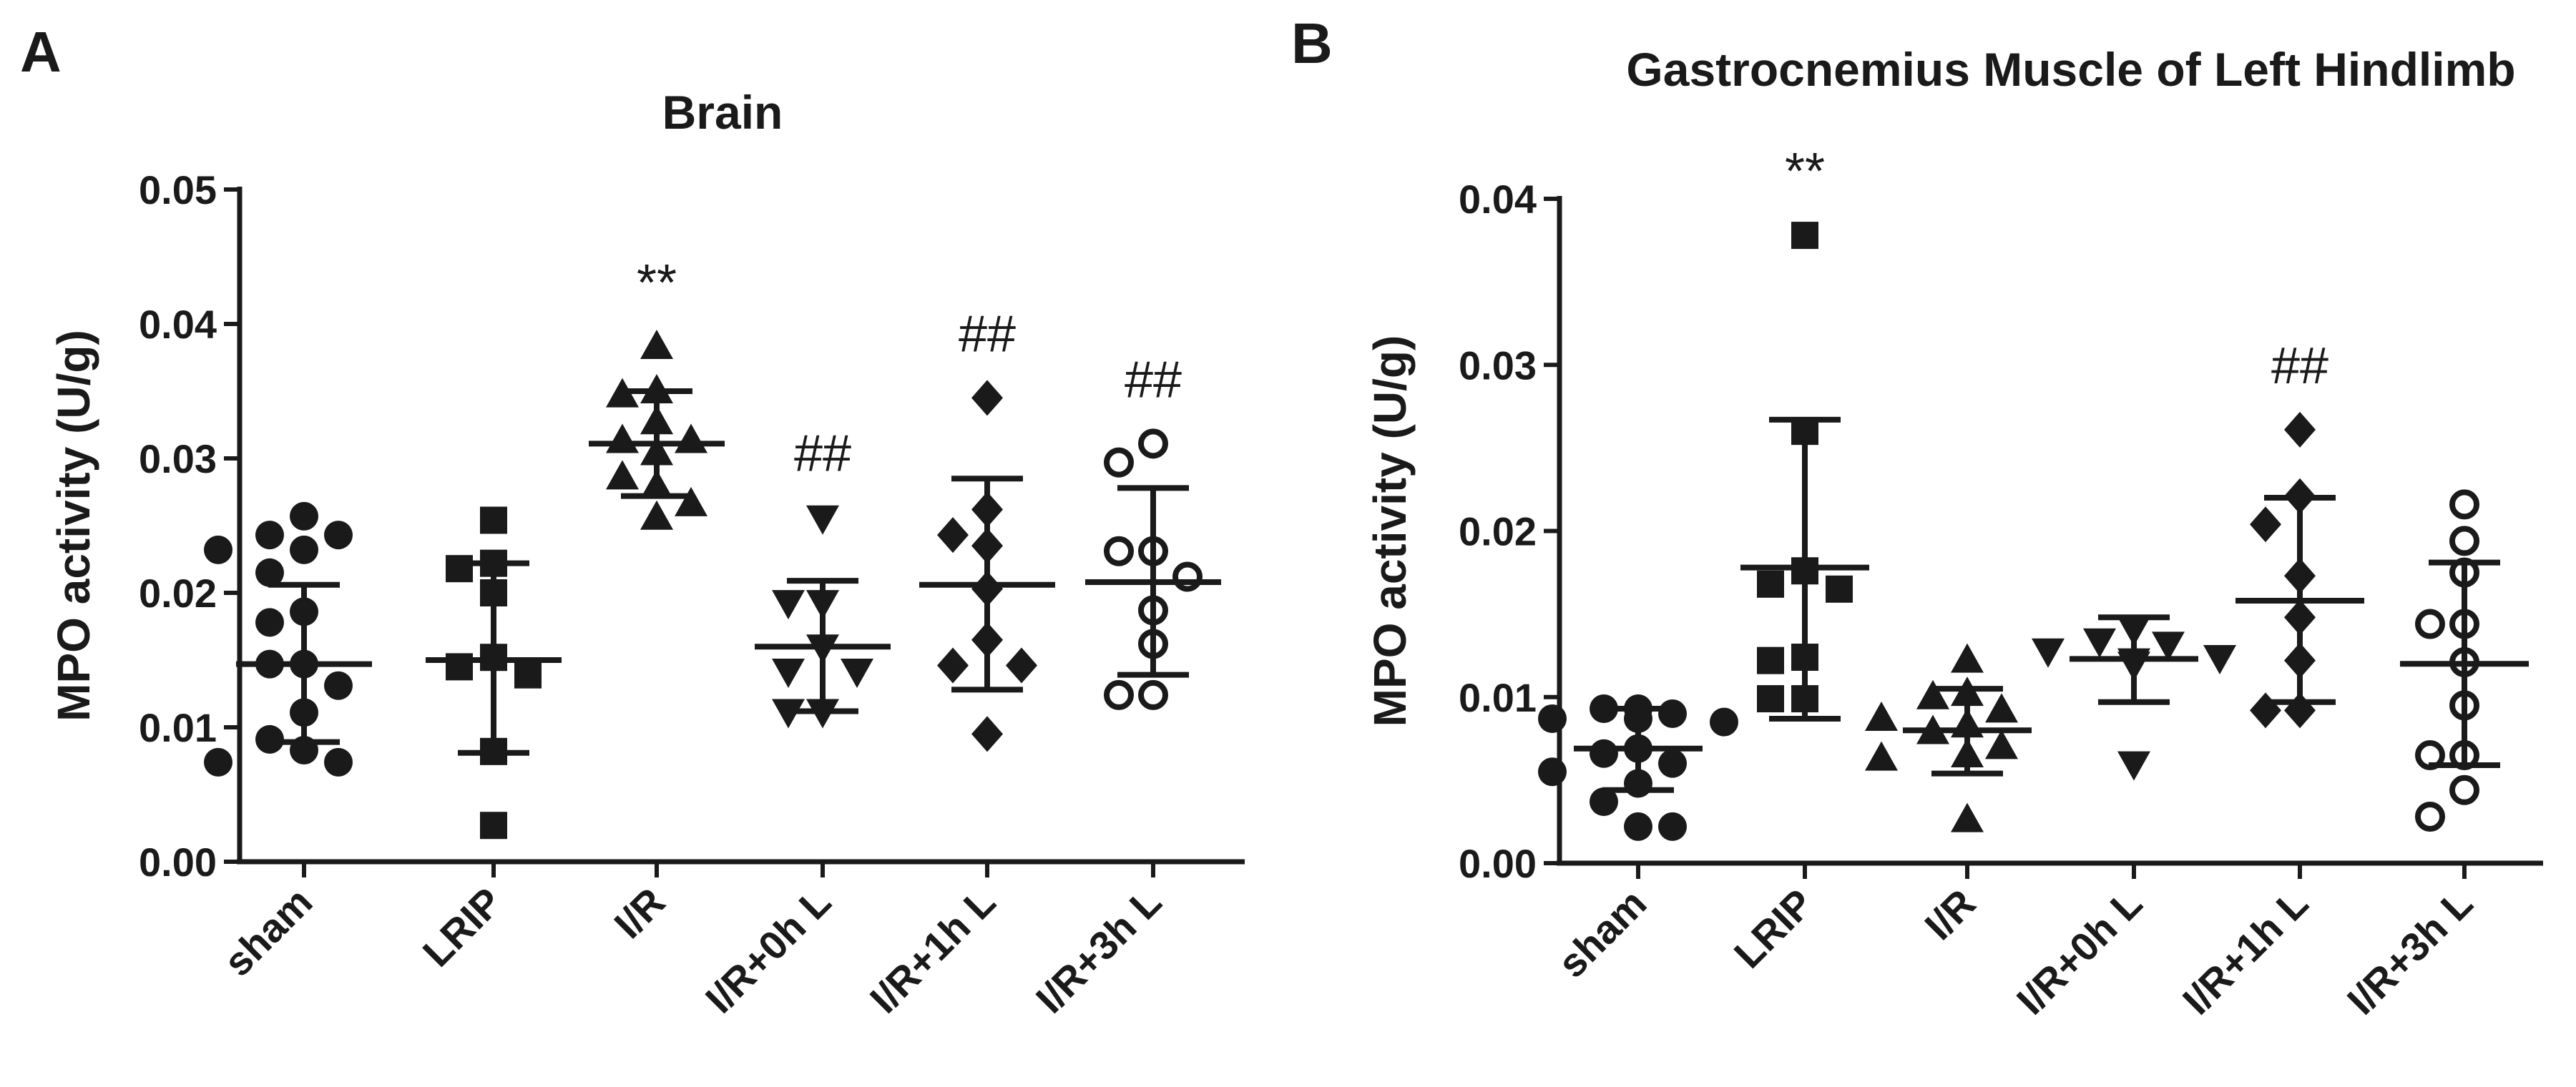  Describe the element at coordinates (1949, 795) in the screenshot. I see `group-i-r: I/R` at that location.